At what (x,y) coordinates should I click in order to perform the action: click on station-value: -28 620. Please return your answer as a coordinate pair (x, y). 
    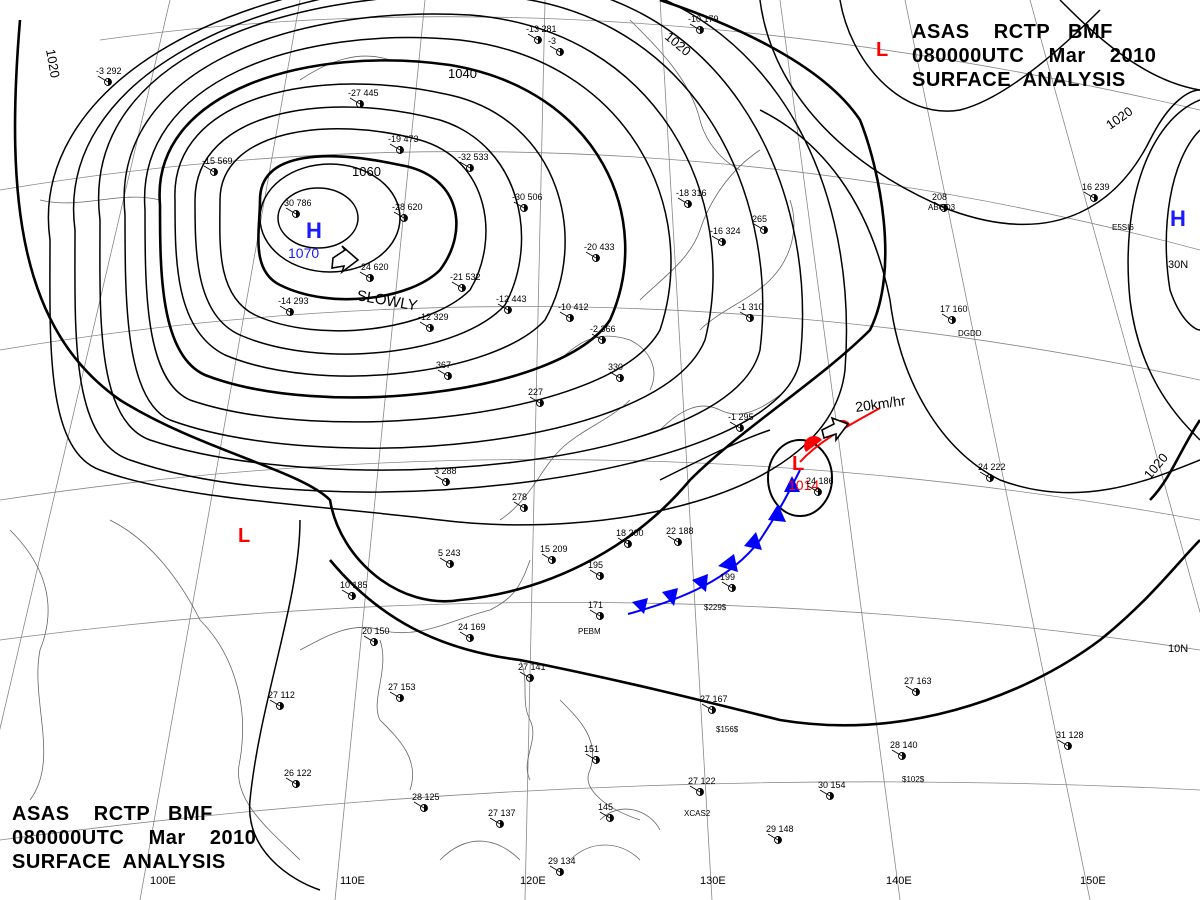
    Looking at the image, I should click on (407, 207).